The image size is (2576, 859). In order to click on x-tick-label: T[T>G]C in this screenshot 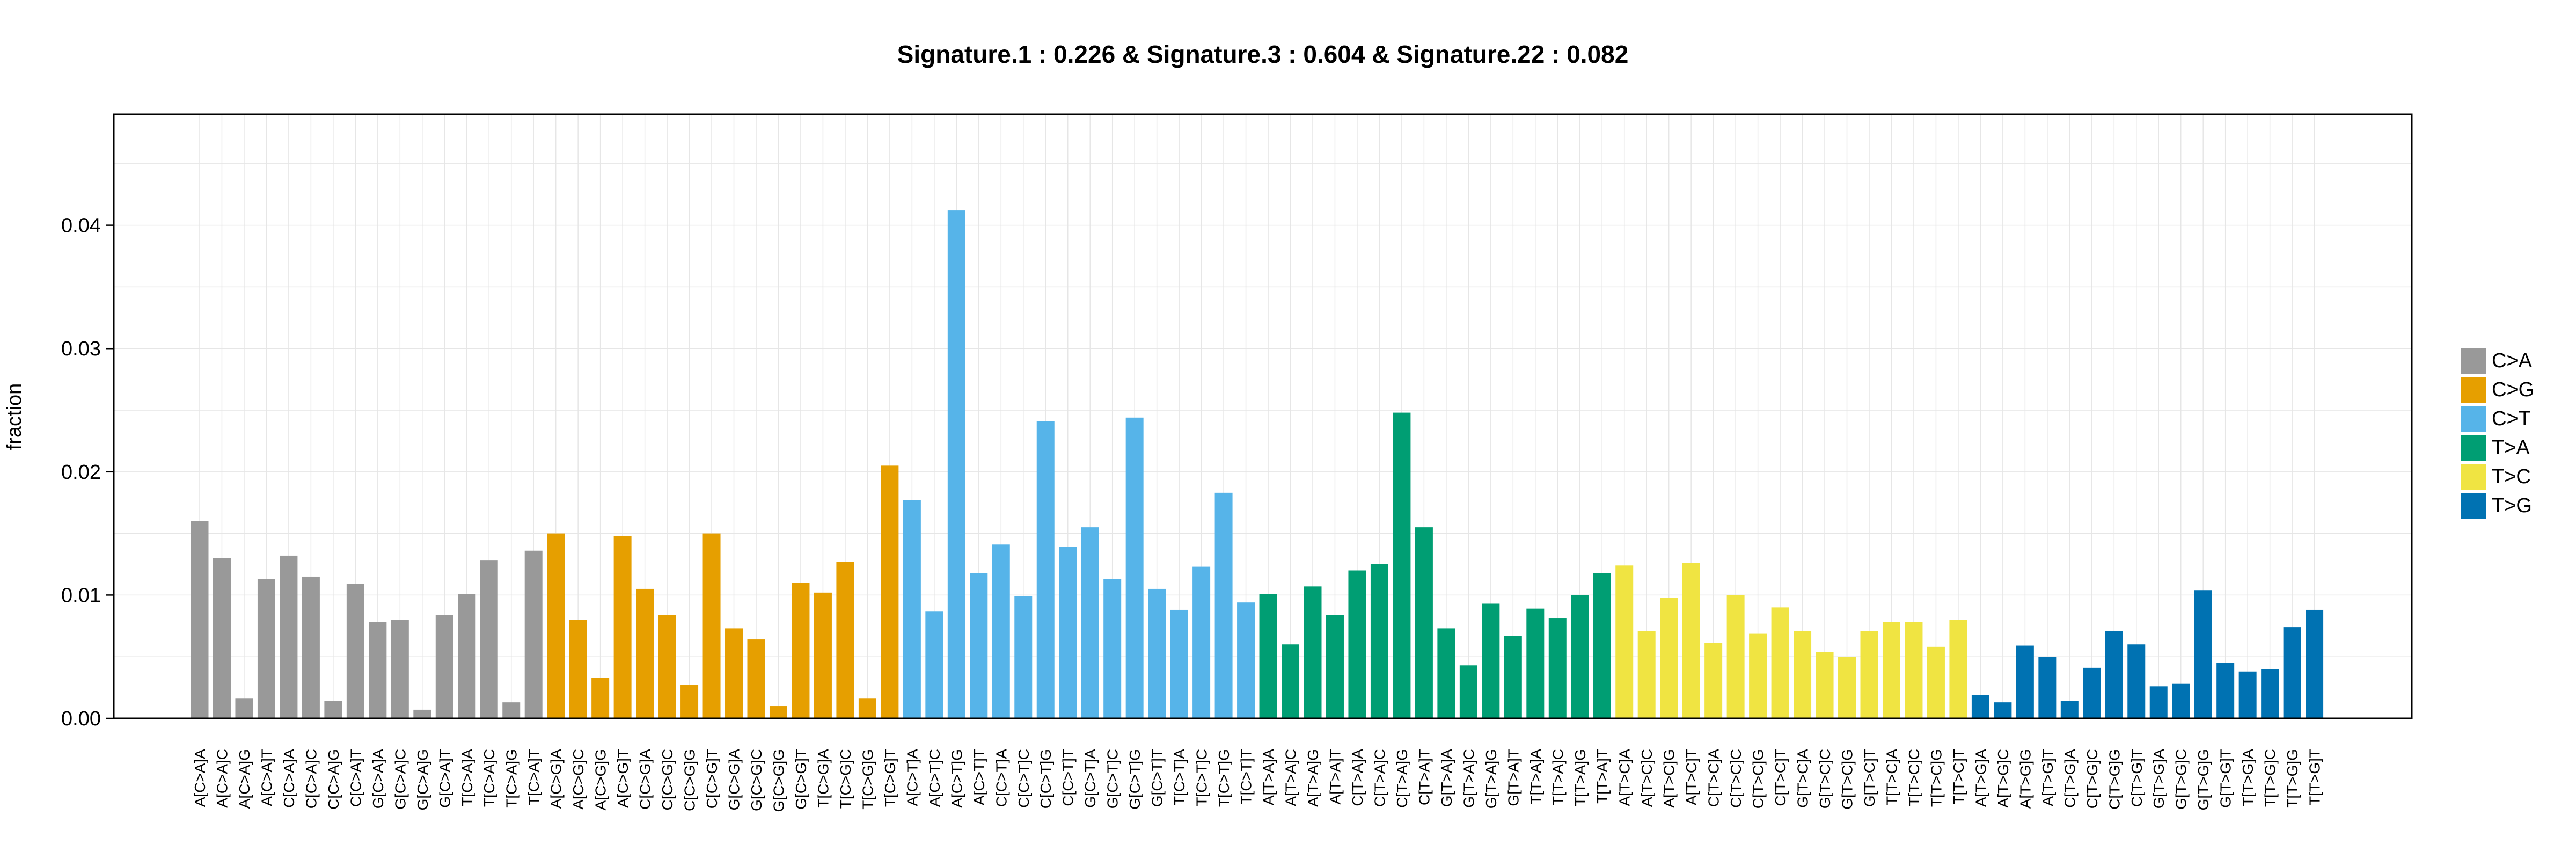, I will do `click(2270, 778)`.